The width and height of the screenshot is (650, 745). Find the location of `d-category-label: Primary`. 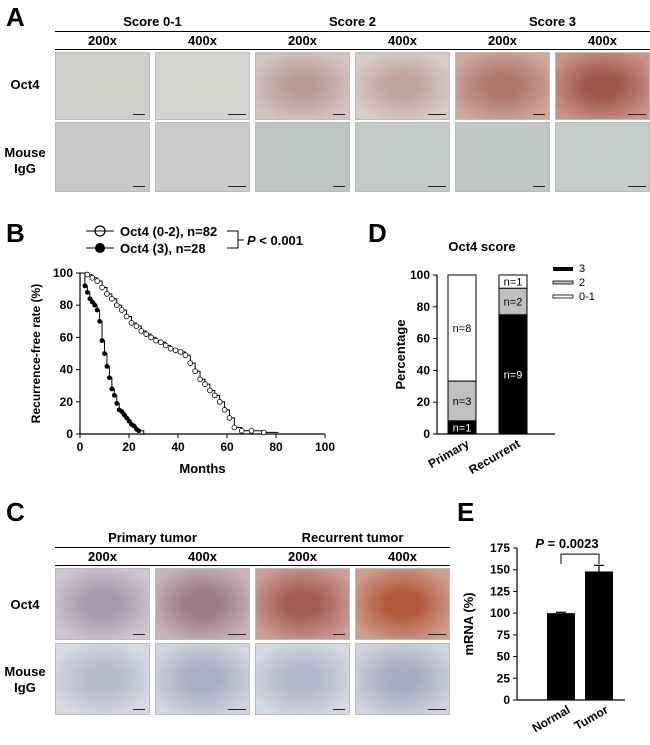

d-category-label: Primary is located at coordinates (449, 453).